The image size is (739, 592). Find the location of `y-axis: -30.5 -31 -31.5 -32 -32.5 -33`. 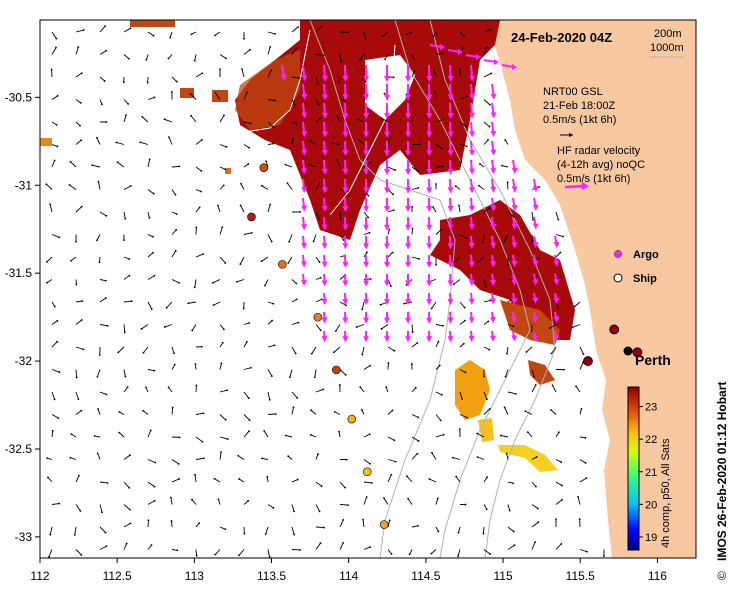

y-axis: -30.5 -31 -31.5 -32 -32.5 -33 is located at coordinates (22, 317).